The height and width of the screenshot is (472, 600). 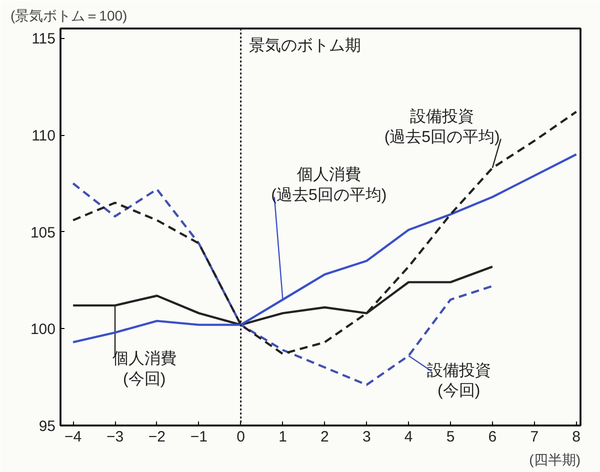 What do you see at coordinates (199, 437) in the screenshot?
I see `x-tick-label: −1` at bounding box center [199, 437].